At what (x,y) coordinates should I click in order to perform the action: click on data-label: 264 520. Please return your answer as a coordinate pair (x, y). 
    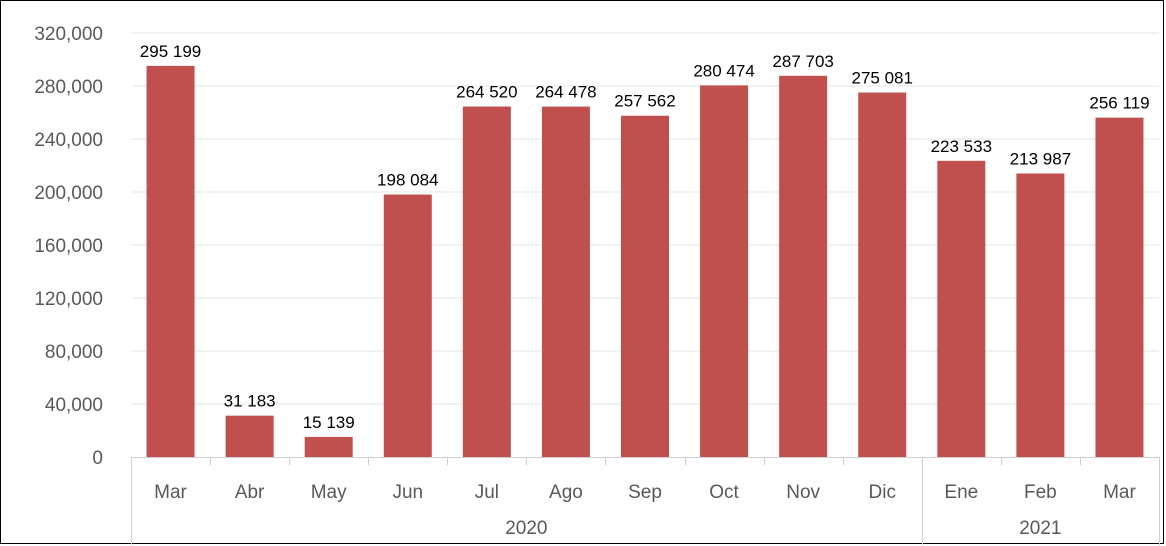
    Looking at the image, I should click on (486, 92).